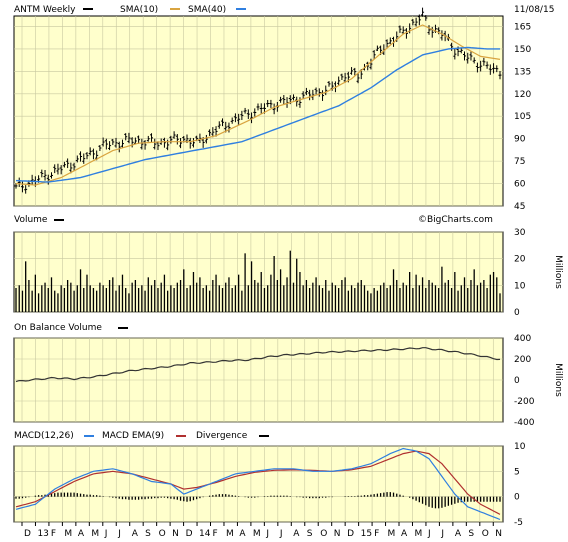 The image size is (568, 542). Describe the element at coordinates (89, 436) in the screenshot. I see `macd-legend-swatch` at that location.